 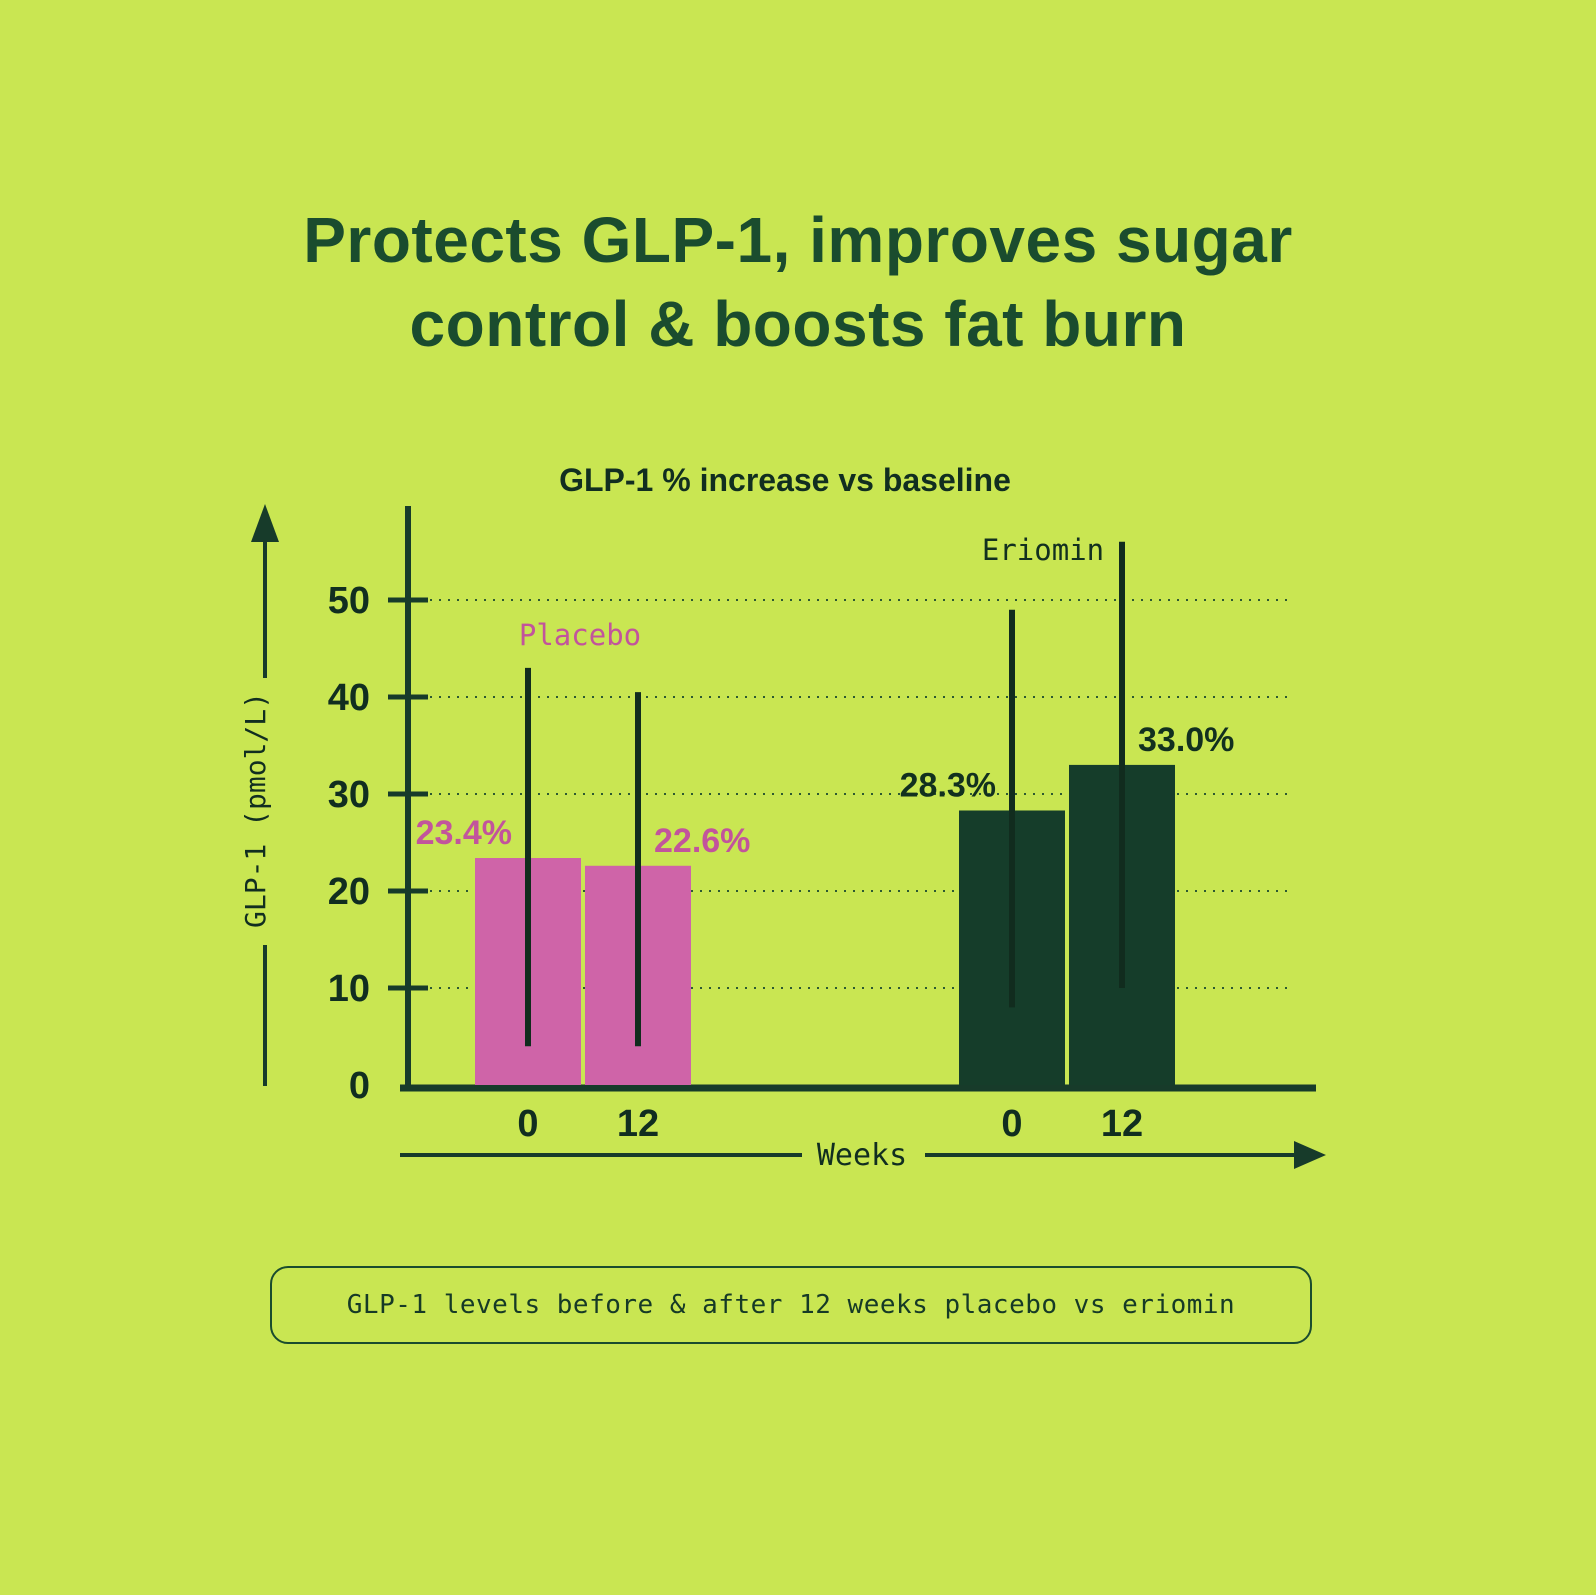 What do you see at coordinates (702, 841) in the screenshot?
I see `bar-value-label: 22.6%` at bounding box center [702, 841].